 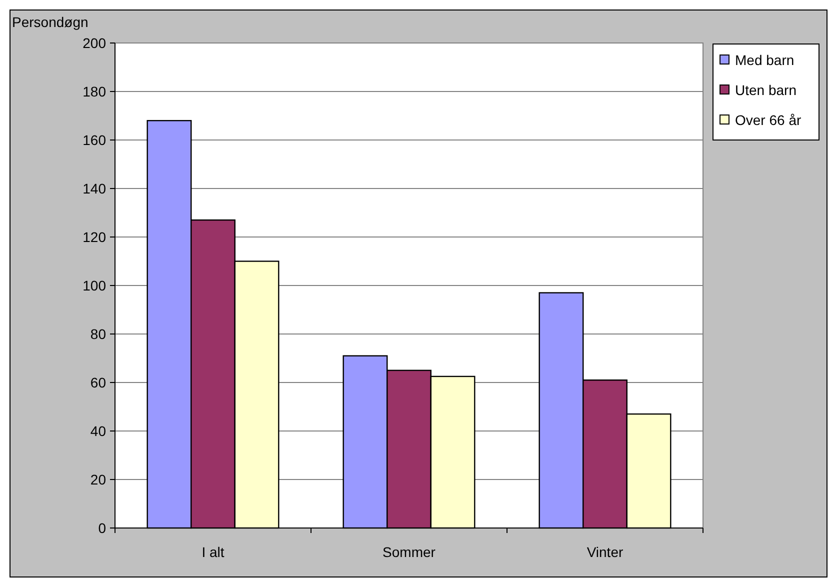 I want to click on y-tick-label: 80, so click(x=98, y=334).